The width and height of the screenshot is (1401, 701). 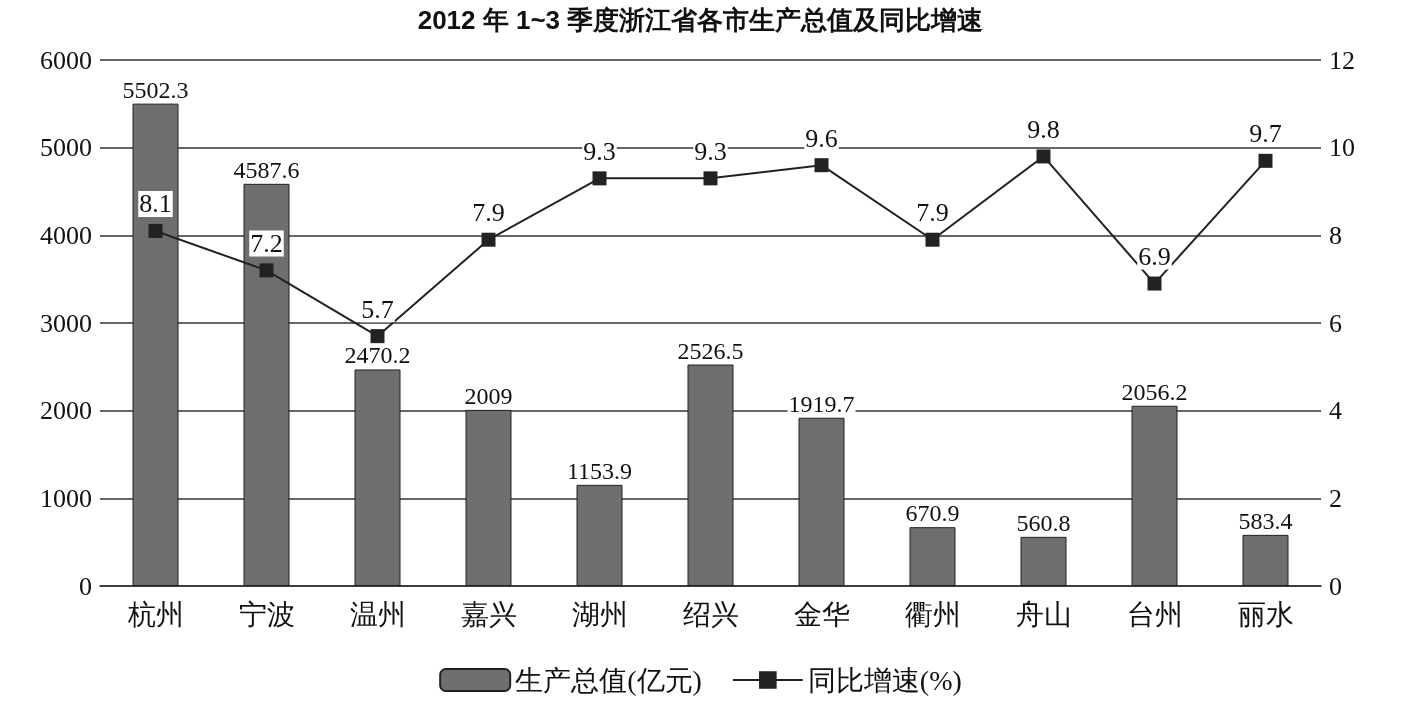 I want to click on x-tick-label: 衢州, so click(x=932, y=614).